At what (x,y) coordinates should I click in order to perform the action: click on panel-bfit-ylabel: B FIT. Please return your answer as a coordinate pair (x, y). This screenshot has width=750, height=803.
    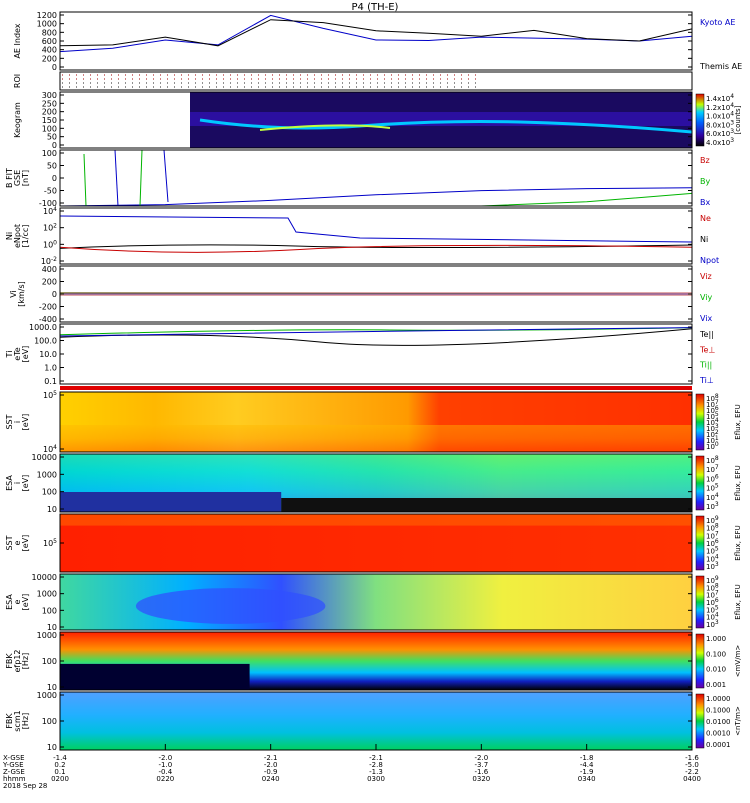
    Looking at the image, I should click on (9, 178).